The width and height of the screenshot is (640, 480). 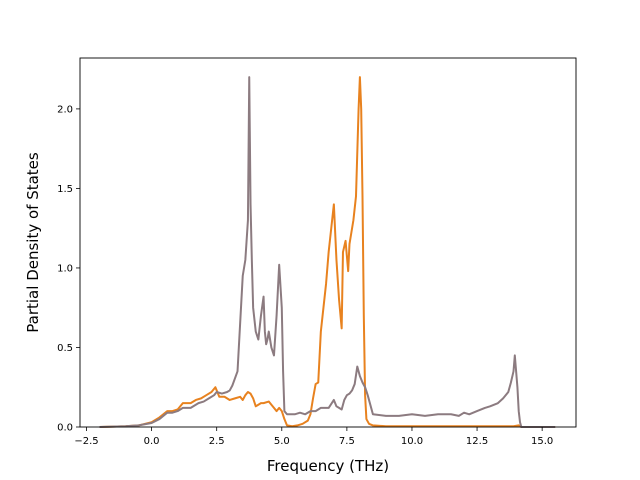 I want to click on x-tick-label: 0.0, so click(x=152, y=441).